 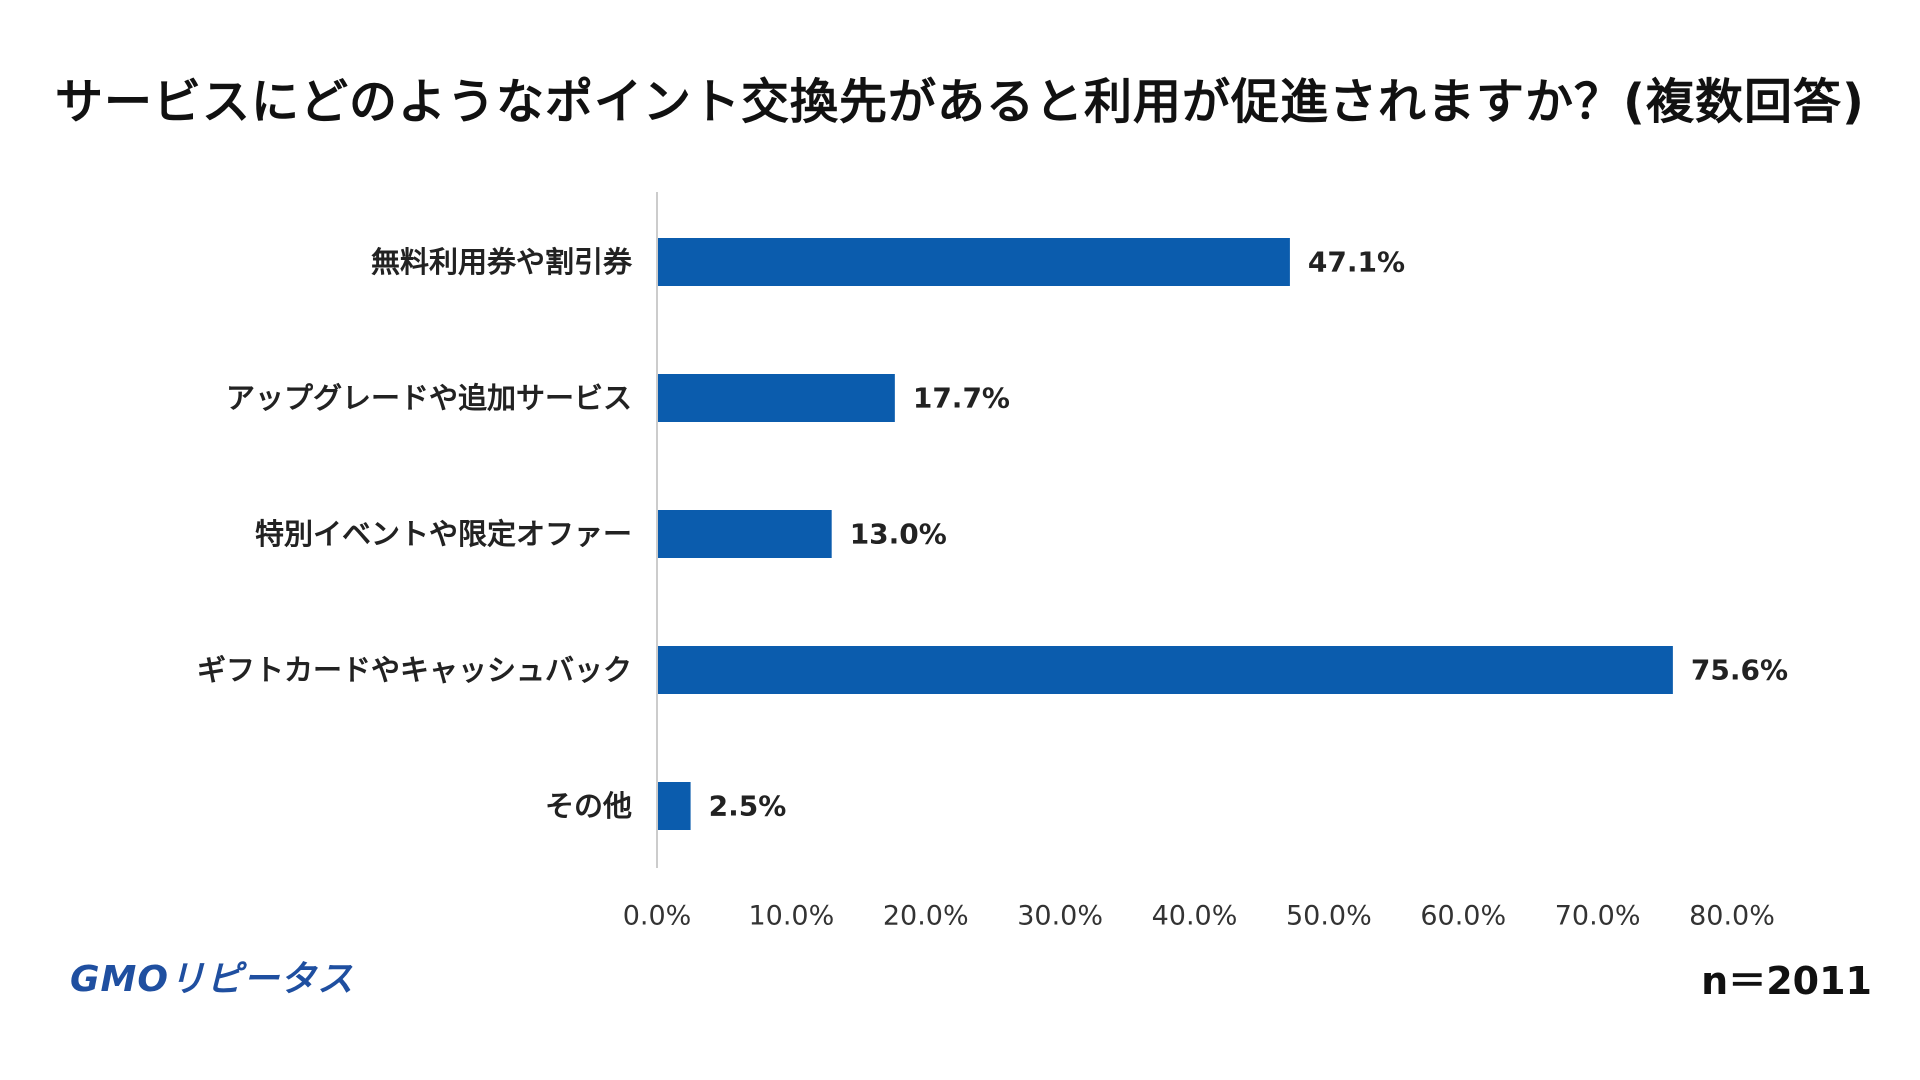 What do you see at coordinates (212, 979) in the screenshot?
I see `brand-logo: GMOリピータス` at bounding box center [212, 979].